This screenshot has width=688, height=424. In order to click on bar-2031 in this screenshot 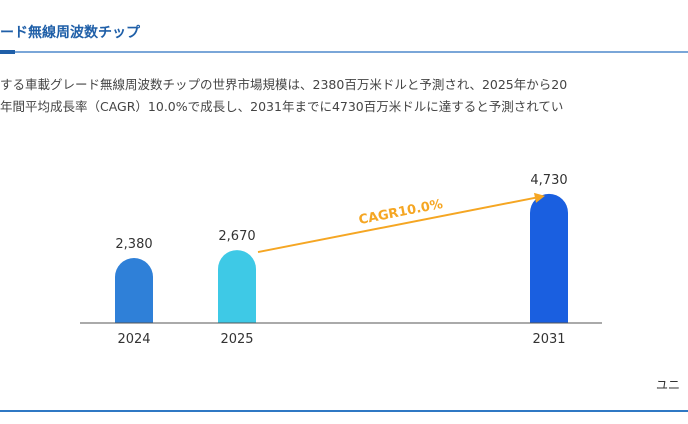, I will do `click(549, 258)`.